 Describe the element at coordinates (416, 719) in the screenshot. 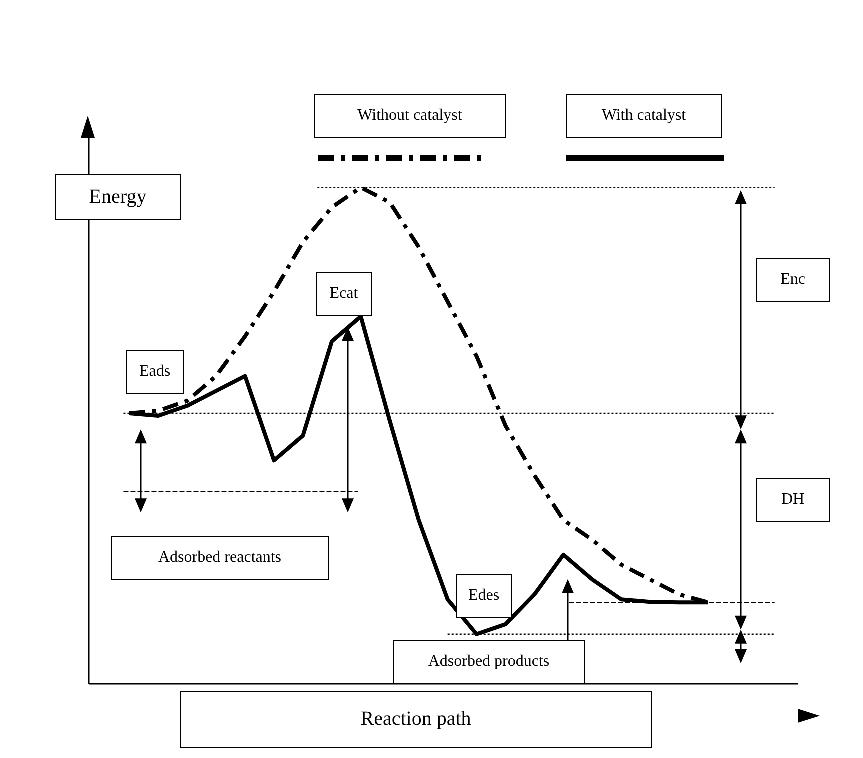

I see `text-box: Reaction path` at that location.